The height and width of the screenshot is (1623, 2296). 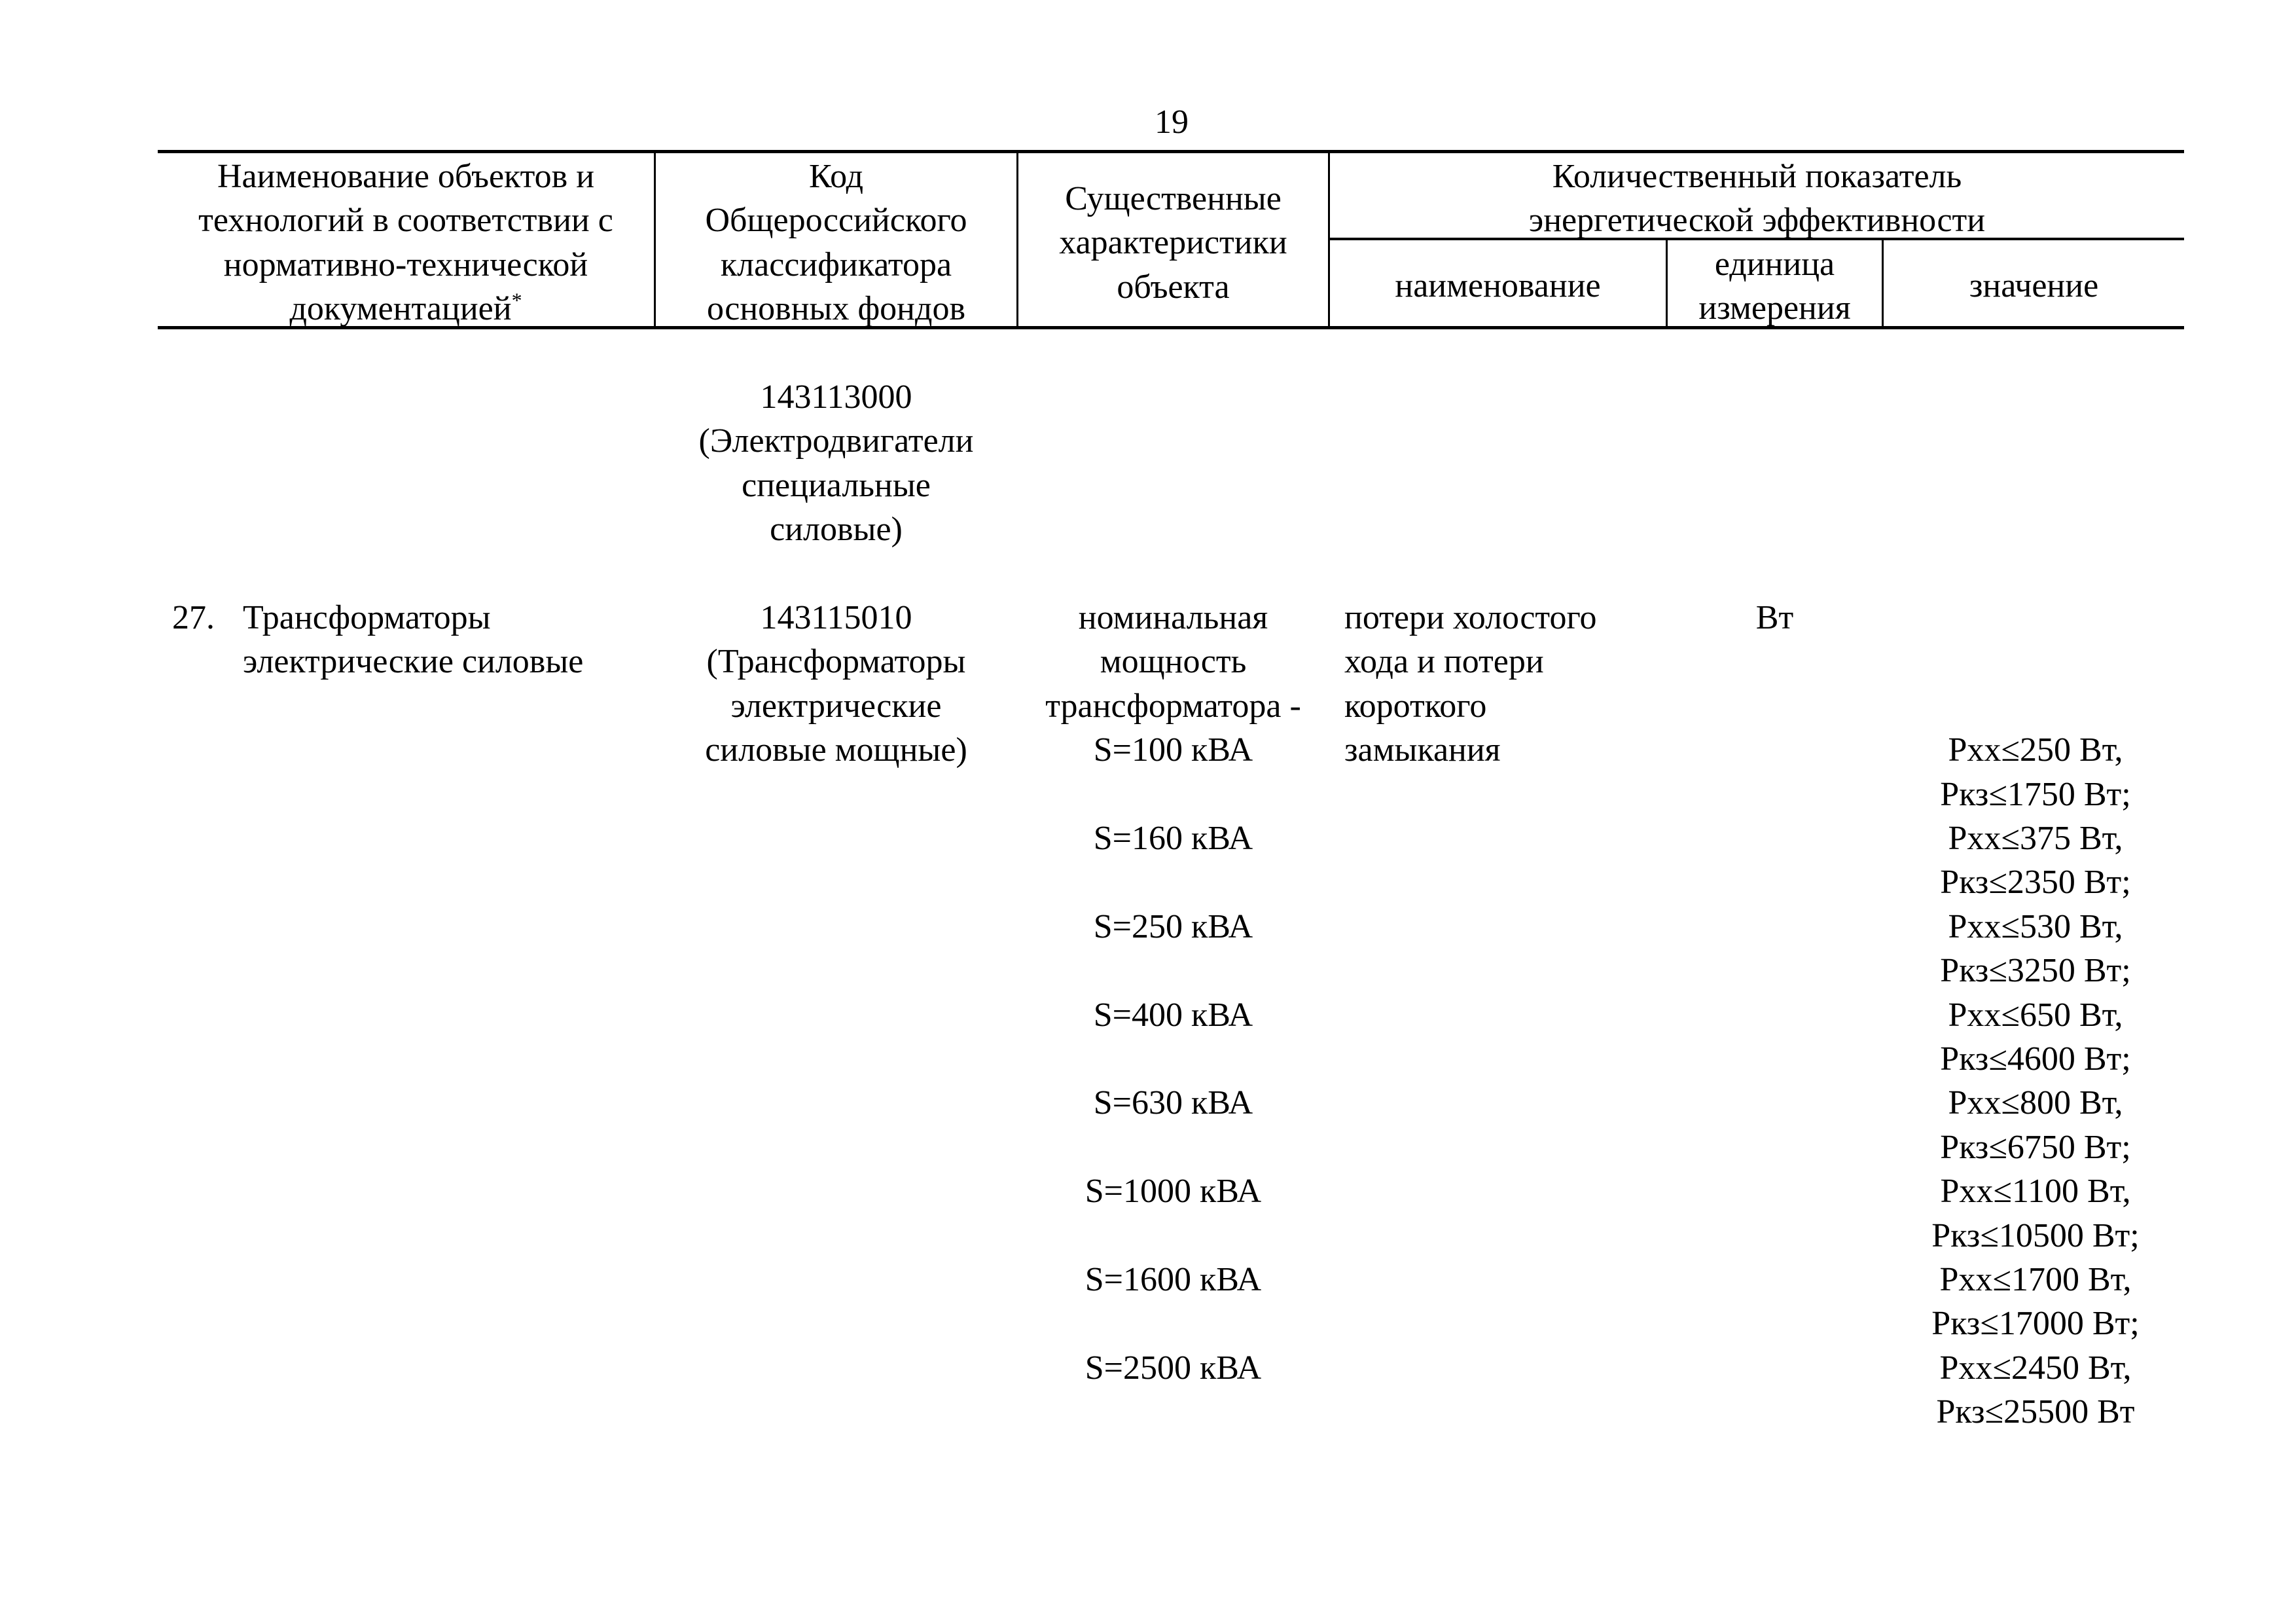 I want to click on short-circuit-loss-value: Ркз≤2350 Вт;, so click(x=2035, y=883).